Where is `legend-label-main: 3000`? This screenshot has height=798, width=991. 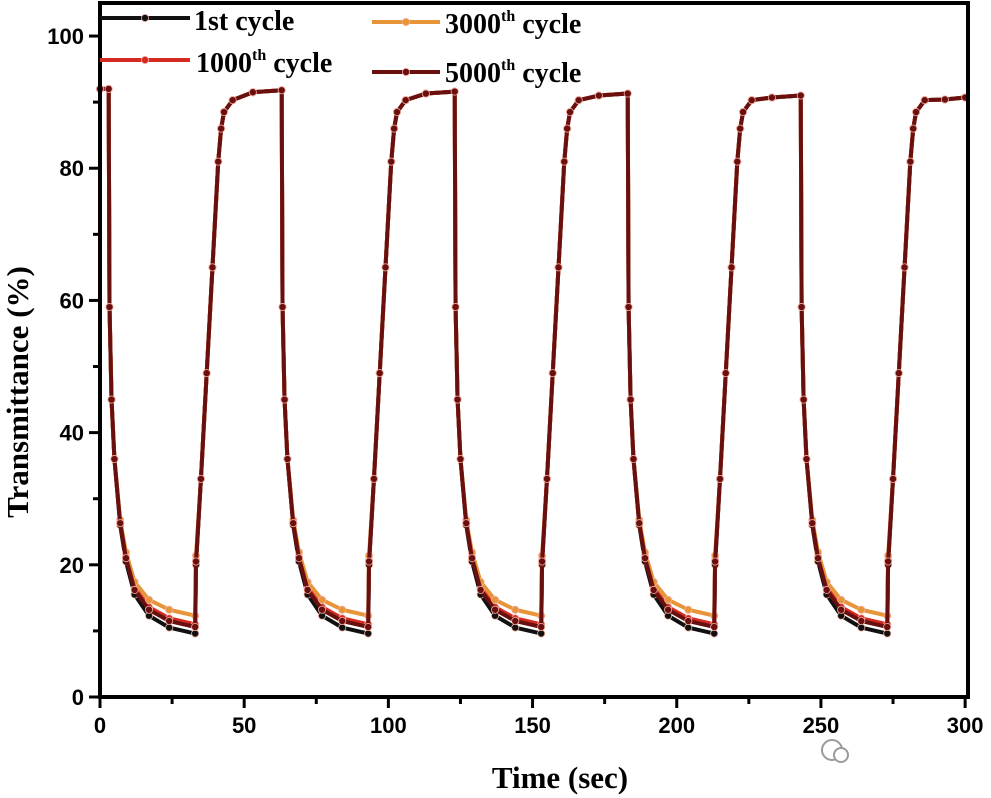 legend-label-main: 3000 is located at coordinates (473, 24).